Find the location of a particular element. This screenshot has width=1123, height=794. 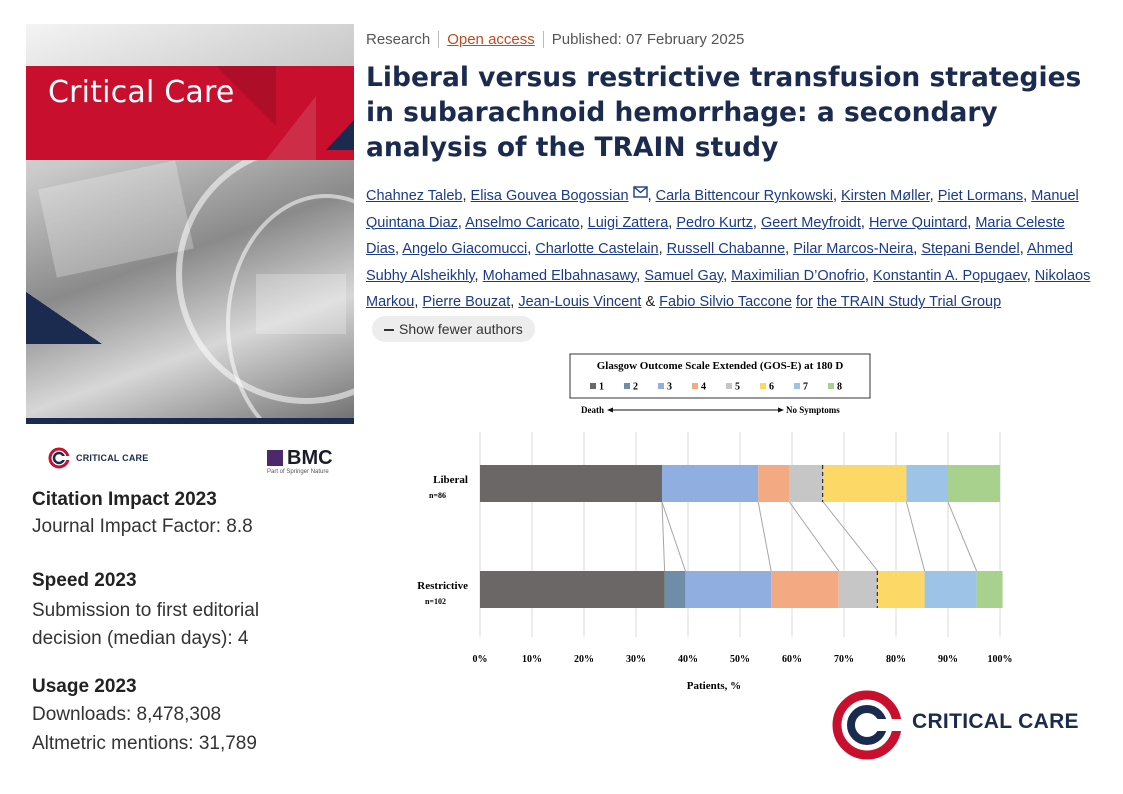

speed-line-1: Submission to first editorial is located at coordinates (146, 610).